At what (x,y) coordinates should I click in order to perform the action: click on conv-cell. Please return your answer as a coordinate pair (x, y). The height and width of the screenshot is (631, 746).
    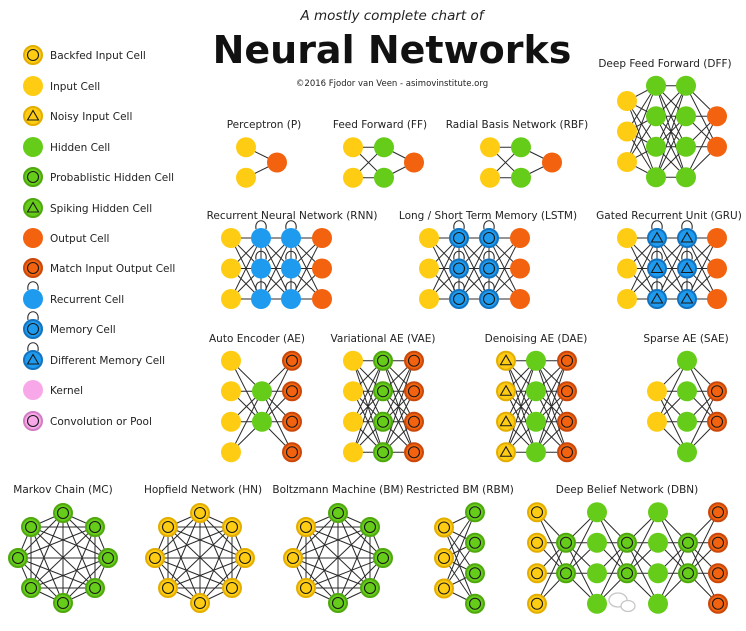
    Looking at the image, I should click on (33, 421).